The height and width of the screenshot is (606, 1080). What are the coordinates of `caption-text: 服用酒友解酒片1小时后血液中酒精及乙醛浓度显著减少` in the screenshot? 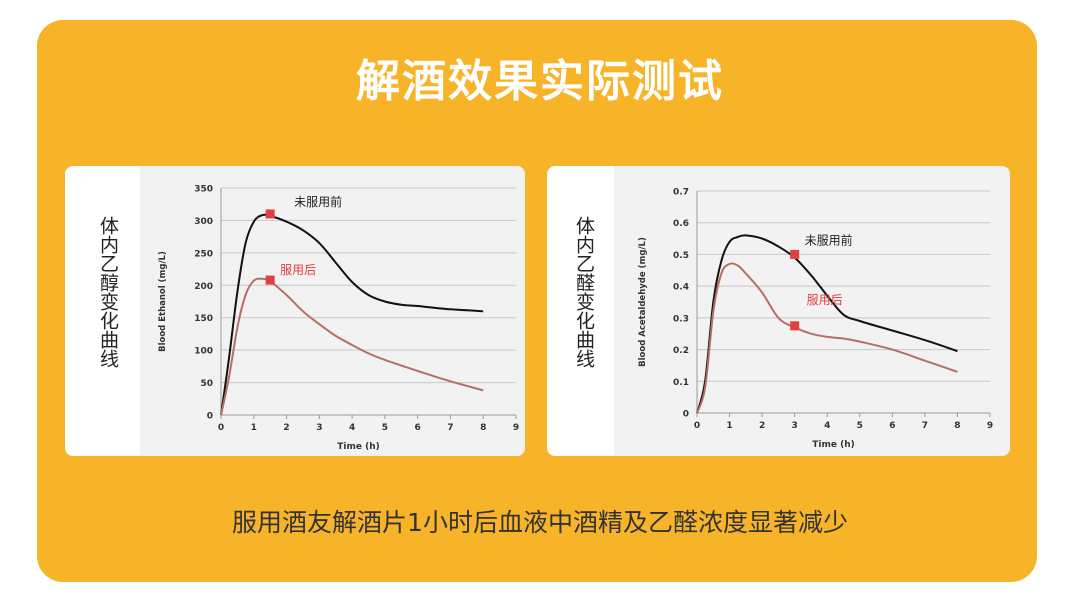 It's located at (540, 522).